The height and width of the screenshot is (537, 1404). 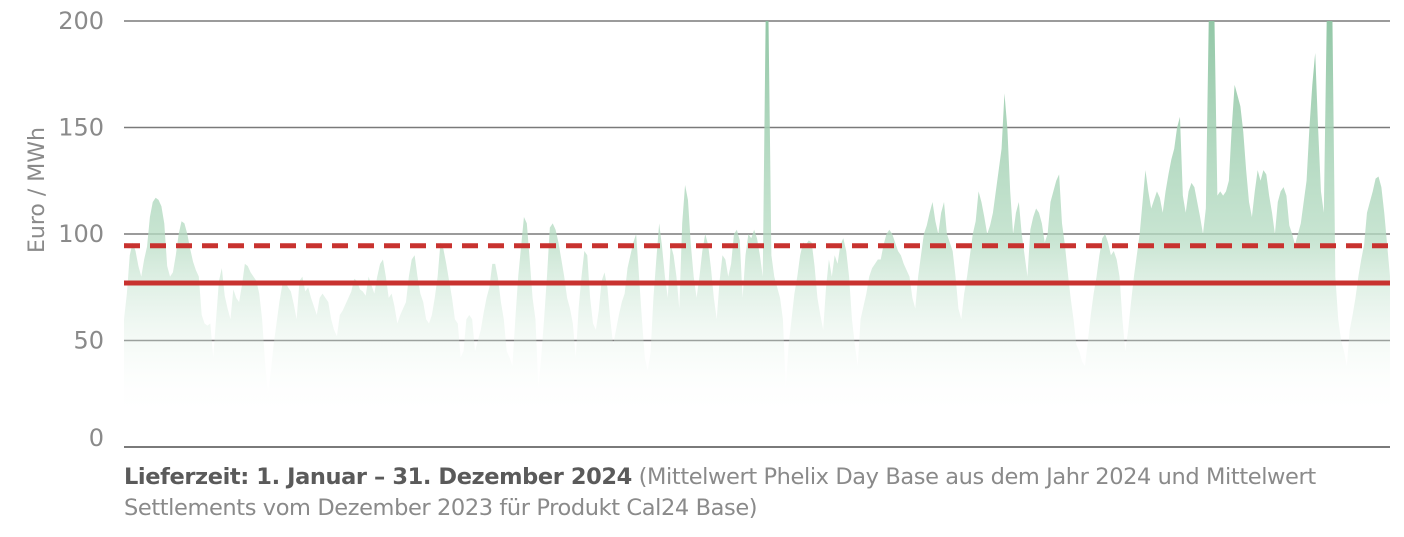 What do you see at coordinates (757, 264) in the screenshot?
I see `reference-lines` at bounding box center [757, 264].